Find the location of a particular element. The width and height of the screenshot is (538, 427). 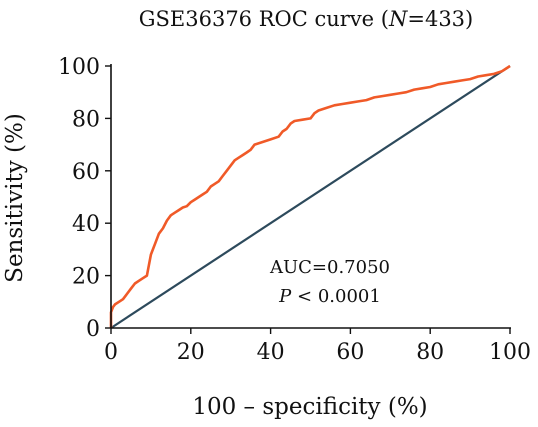

y-axis-ticks: 0 20 40 60 80 100 is located at coordinates (84, 198).